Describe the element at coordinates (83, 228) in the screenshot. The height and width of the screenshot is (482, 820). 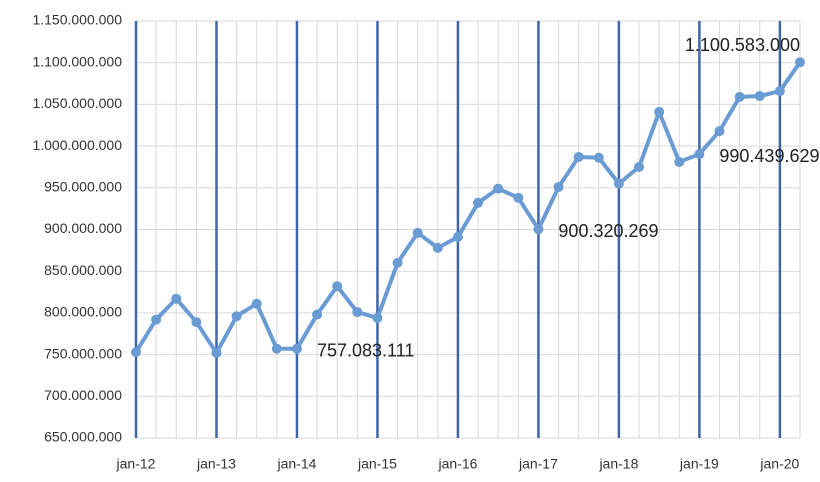
I see `y-tick-label: 900.000.000` at that location.